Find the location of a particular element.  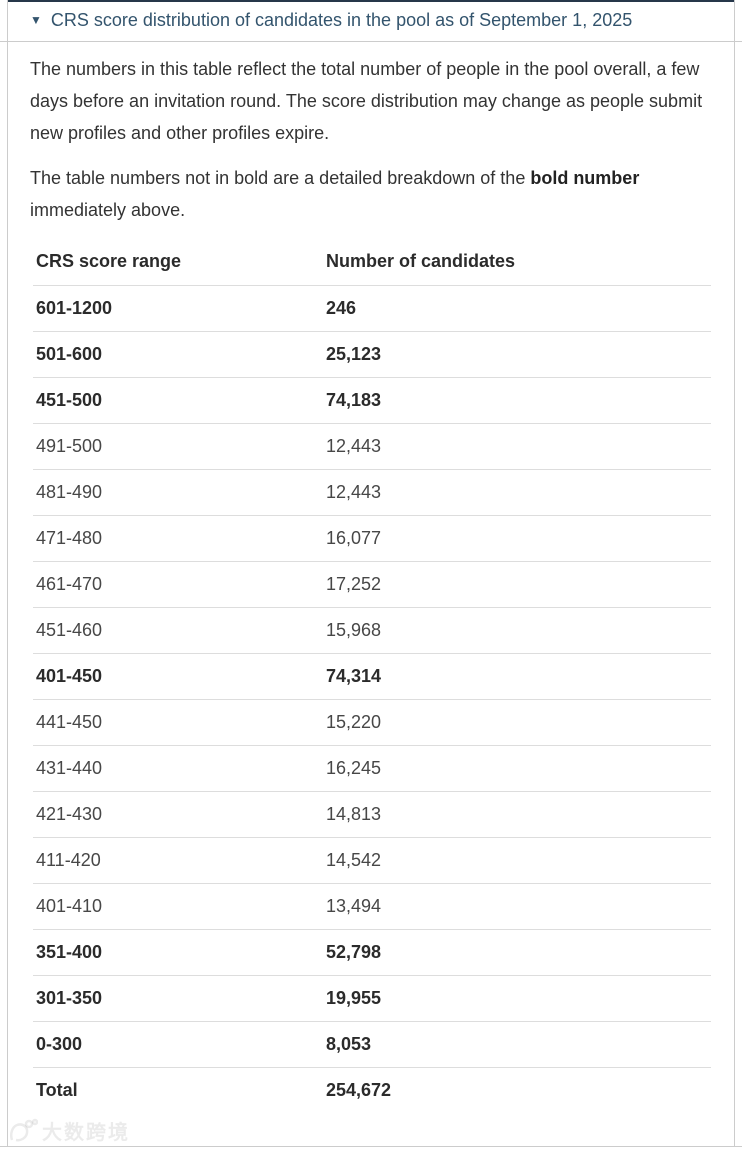

header-number-of-candidates: Number of candidates is located at coordinates (517, 262).